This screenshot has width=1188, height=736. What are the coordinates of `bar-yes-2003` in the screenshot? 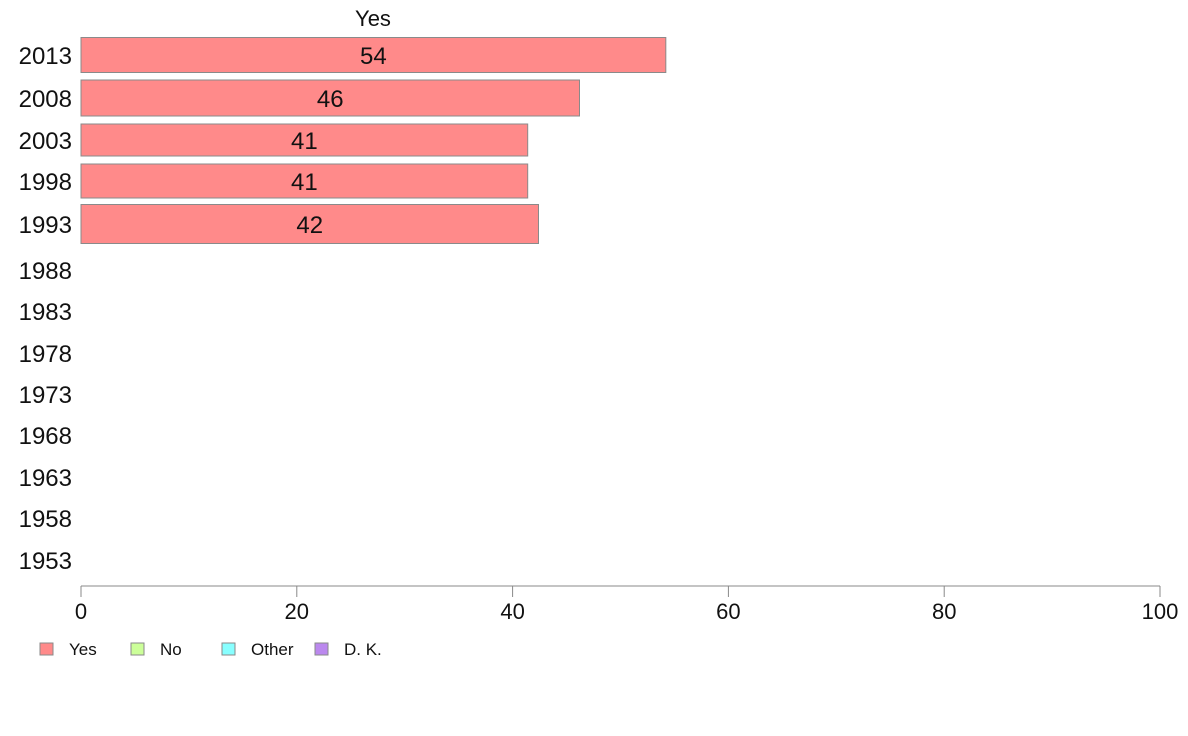 It's located at (304, 140).